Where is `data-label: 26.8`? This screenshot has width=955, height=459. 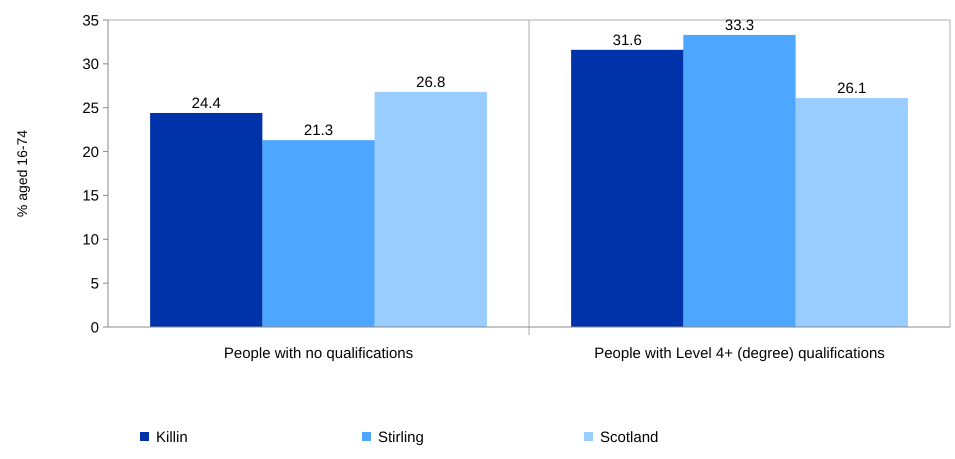 data-label: 26.8 is located at coordinates (431, 82).